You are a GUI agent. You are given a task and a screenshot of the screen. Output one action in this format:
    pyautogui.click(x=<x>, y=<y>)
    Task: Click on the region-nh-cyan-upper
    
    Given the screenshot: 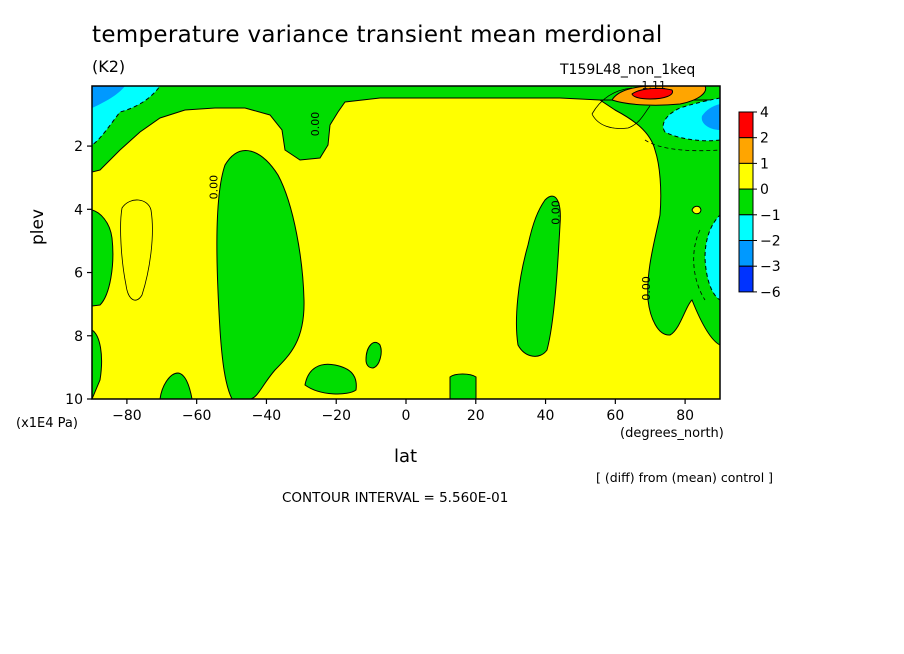 What is the action you would take?
    pyautogui.click(x=691, y=119)
    